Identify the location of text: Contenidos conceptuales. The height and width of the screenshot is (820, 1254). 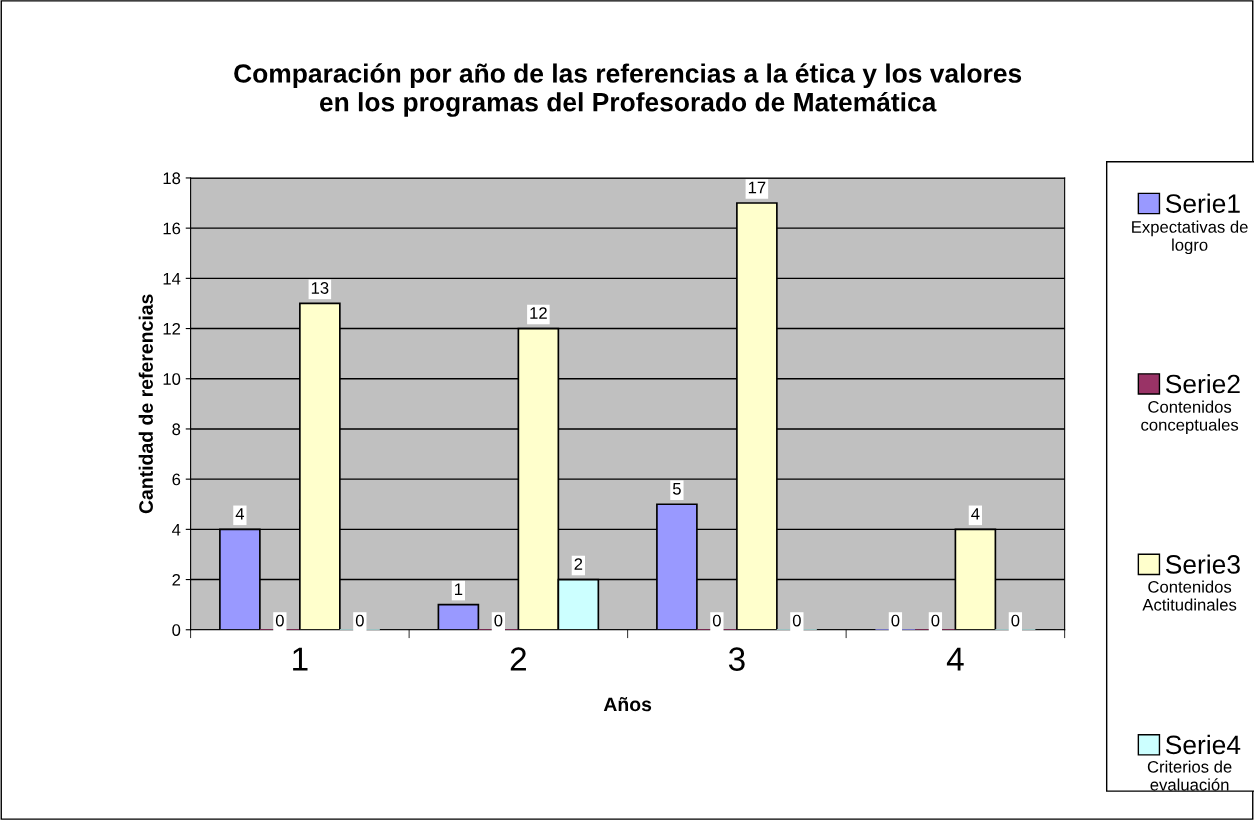
(1190, 417).